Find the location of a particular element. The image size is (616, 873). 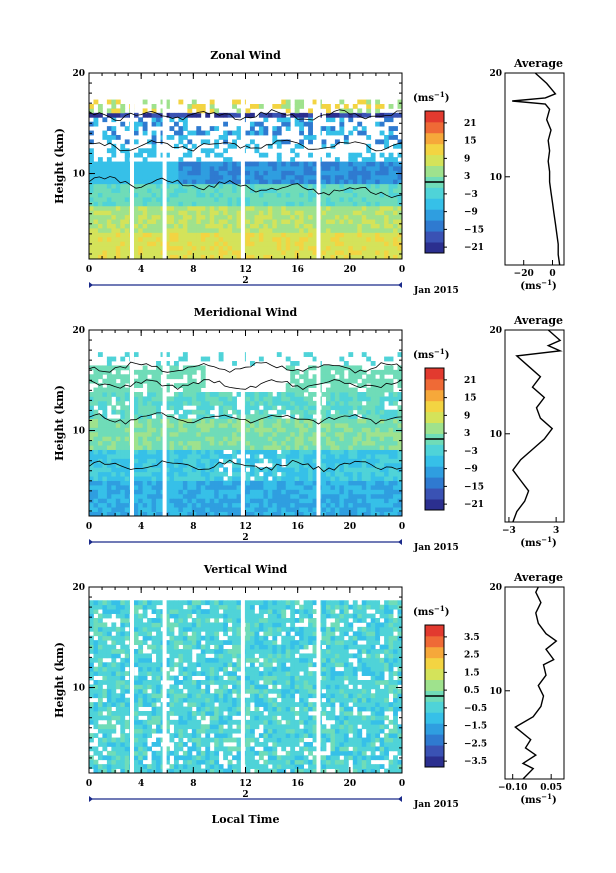

x-tick-label: 0 is located at coordinates (89, 270).